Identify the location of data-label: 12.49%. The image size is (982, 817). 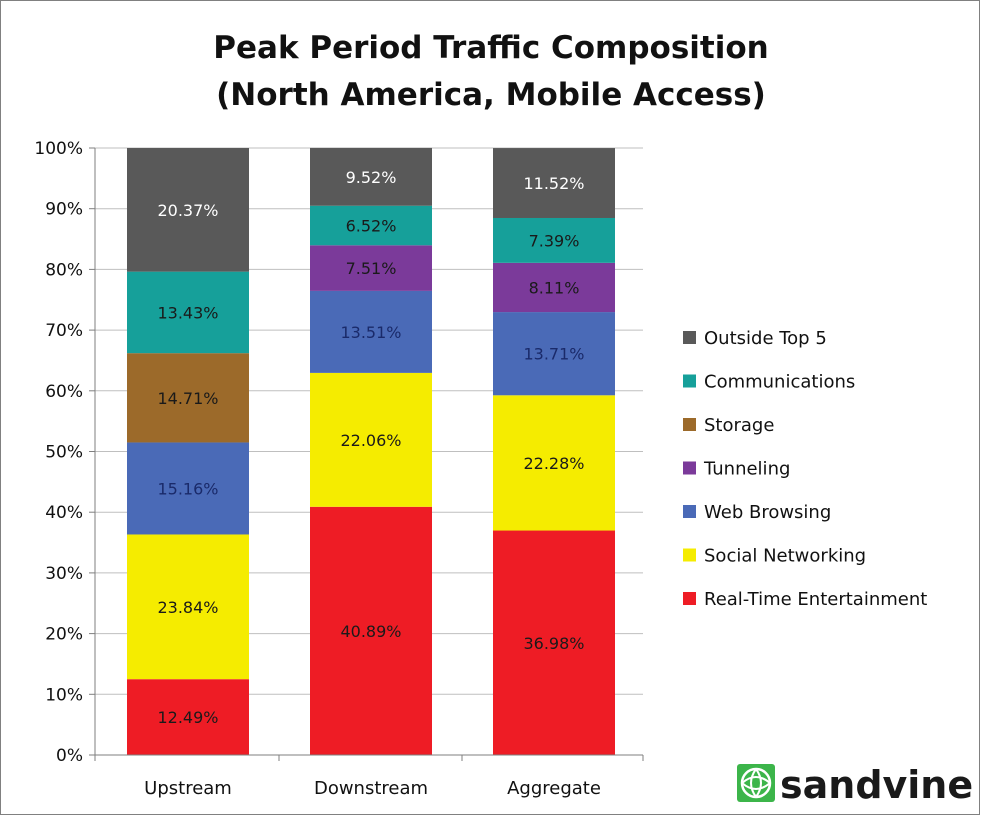
(187, 717).